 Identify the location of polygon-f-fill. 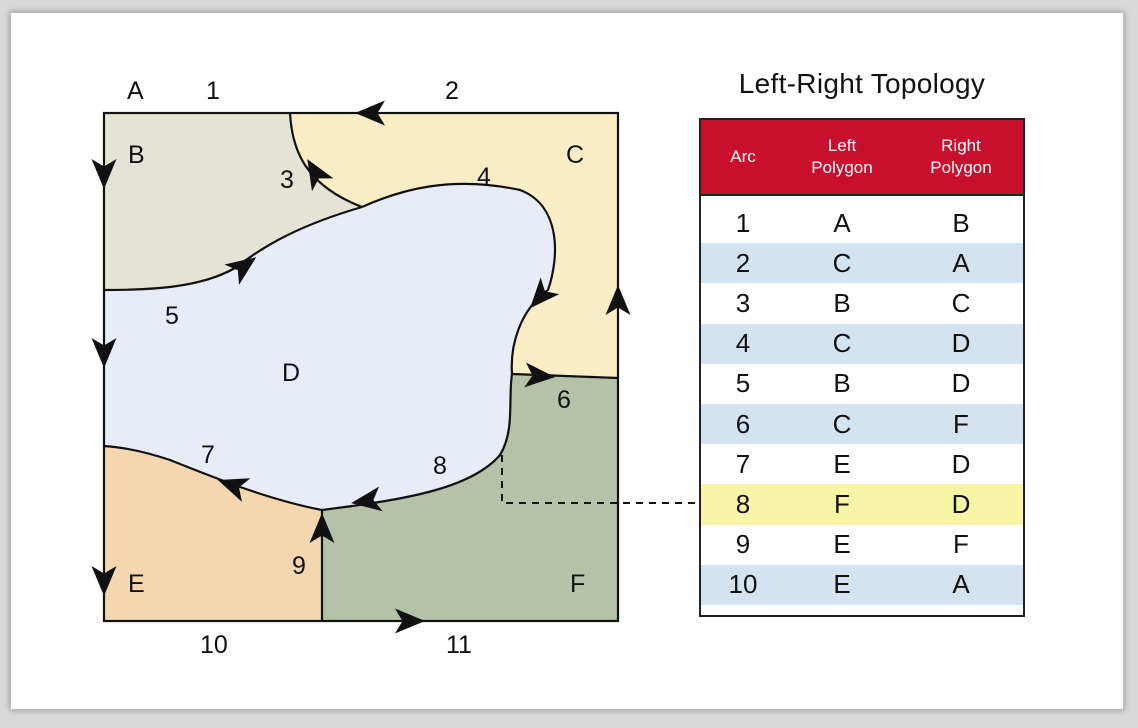
(470, 497).